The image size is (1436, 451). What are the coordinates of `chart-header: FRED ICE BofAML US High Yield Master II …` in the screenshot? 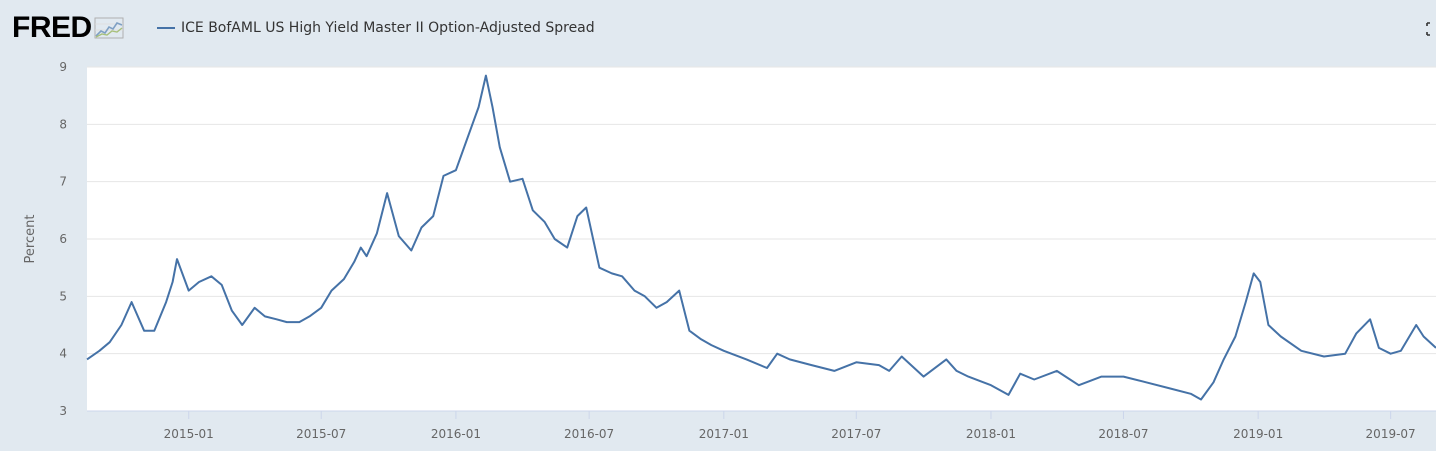 It's located at (718, 31).